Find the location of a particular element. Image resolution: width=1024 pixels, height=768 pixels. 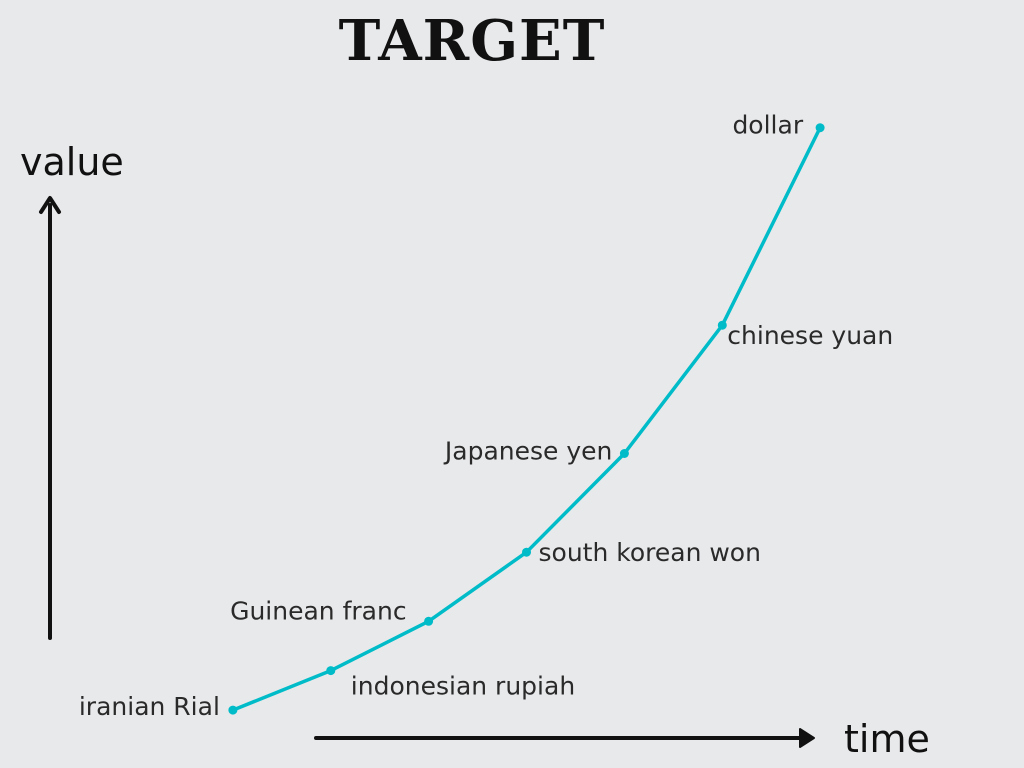

data-label: iranian Rial is located at coordinates (149, 706).